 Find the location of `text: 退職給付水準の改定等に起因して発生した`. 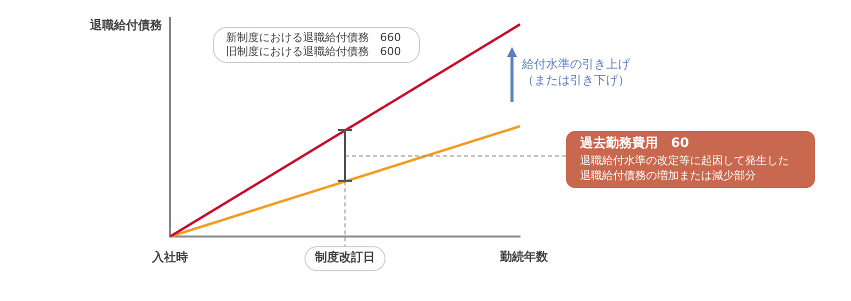

text: 退職給付水準の改定等に起因して発生した is located at coordinates (685, 160).